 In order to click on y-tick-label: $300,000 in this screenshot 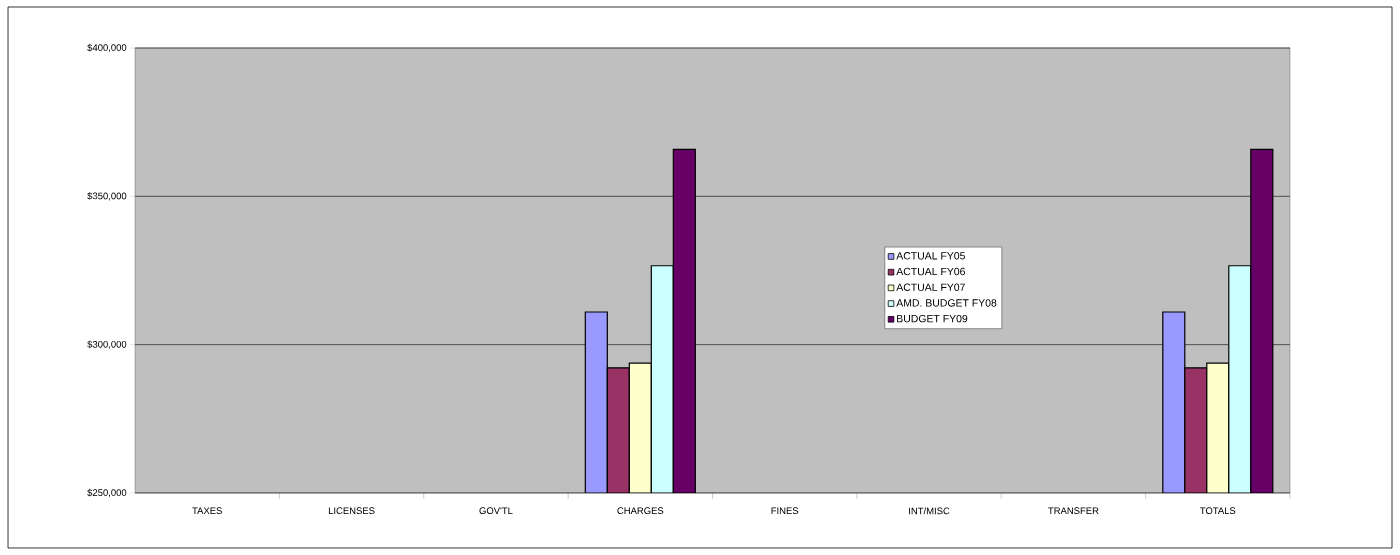, I will do `click(107, 344)`.